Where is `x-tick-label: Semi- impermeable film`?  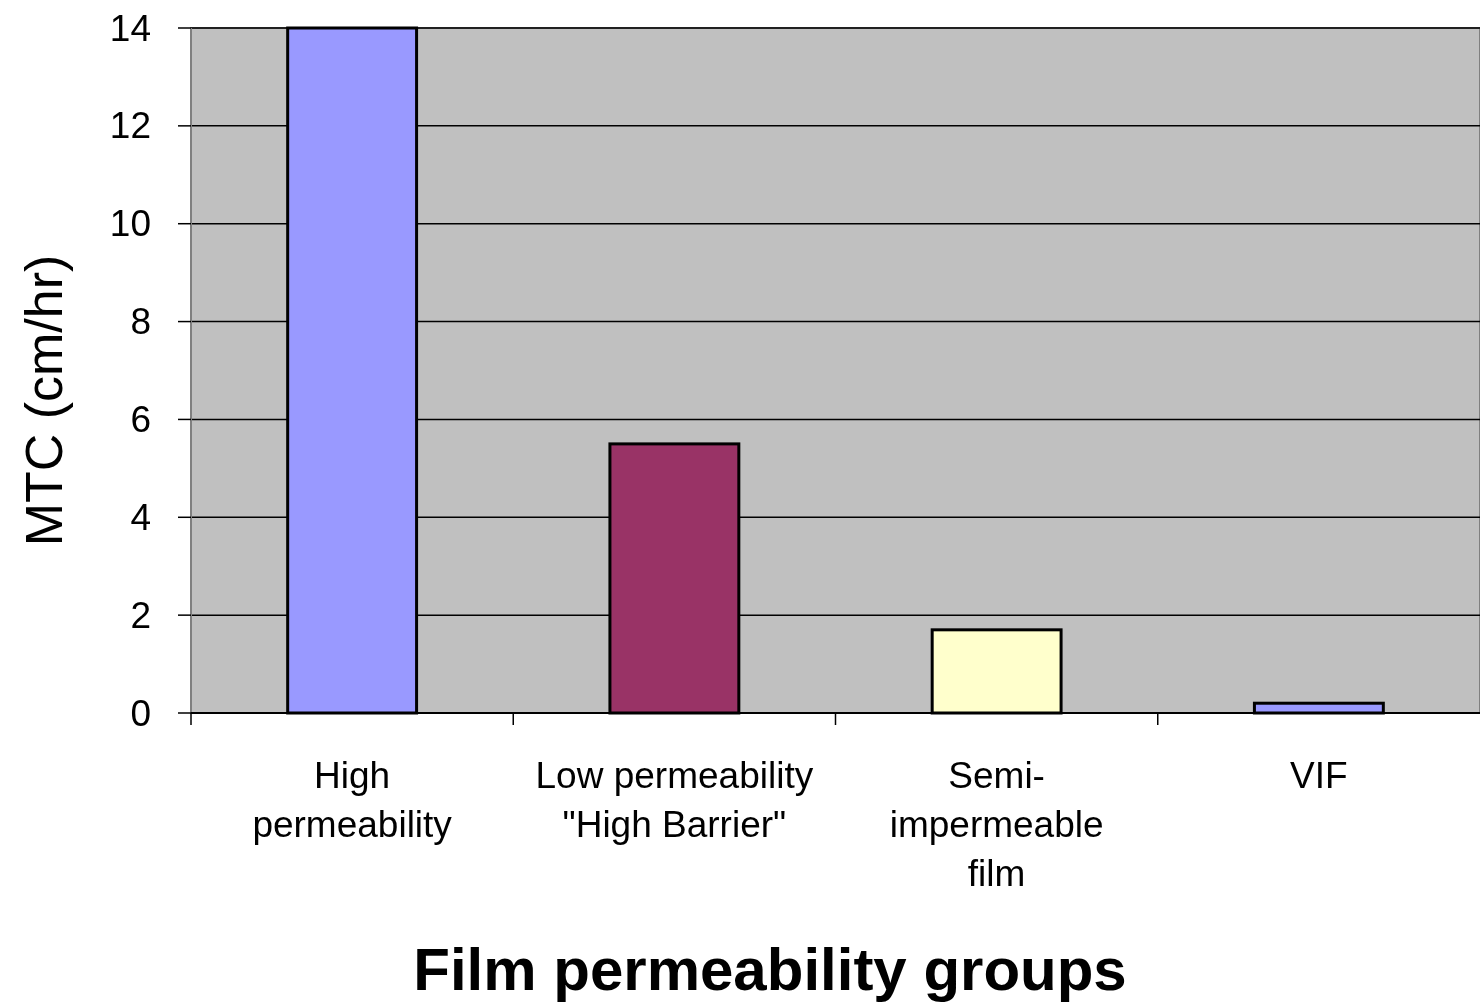 x-tick-label: Semi- impermeable film is located at coordinates (996, 824).